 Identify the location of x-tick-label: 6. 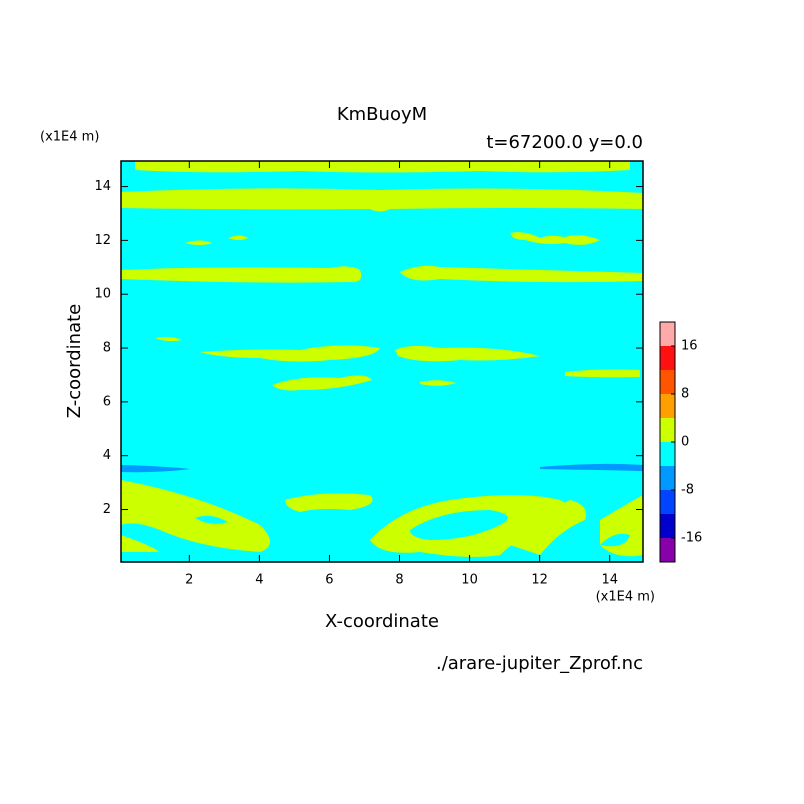
(329, 580).